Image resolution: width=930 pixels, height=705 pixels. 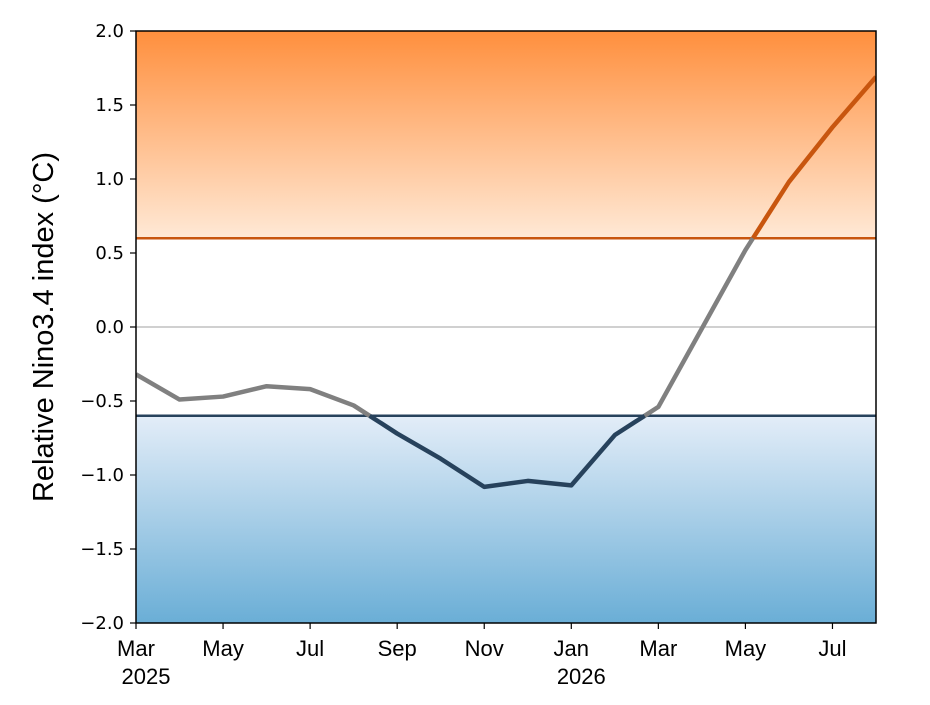 What do you see at coordinates (484, 648) in the screenshot?
I see `x-tick-label: Nov` at bounding box center [484, 648].